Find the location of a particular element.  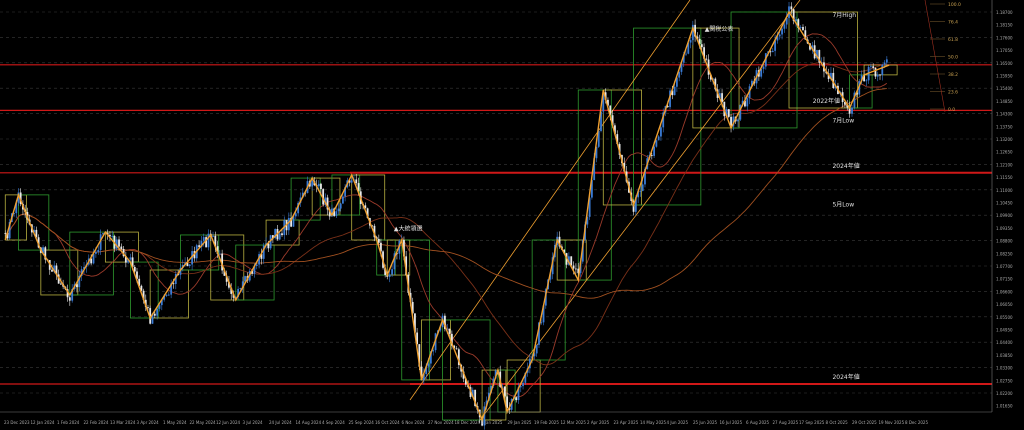

time-tick-label: 12 Mar 2025 is located at coordinates (574, 422).